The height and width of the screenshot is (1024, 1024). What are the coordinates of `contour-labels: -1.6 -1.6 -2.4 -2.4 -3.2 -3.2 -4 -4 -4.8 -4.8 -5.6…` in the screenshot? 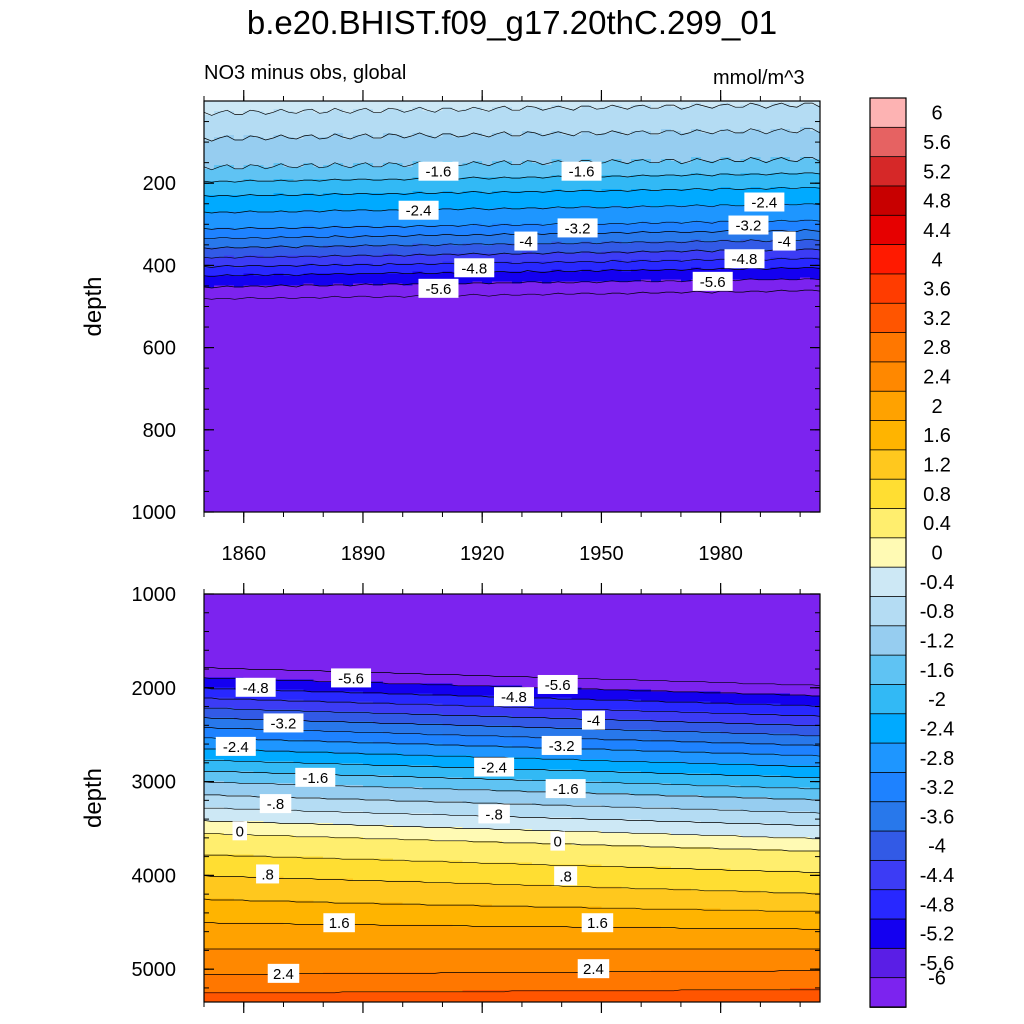 It's located at (597, 229).